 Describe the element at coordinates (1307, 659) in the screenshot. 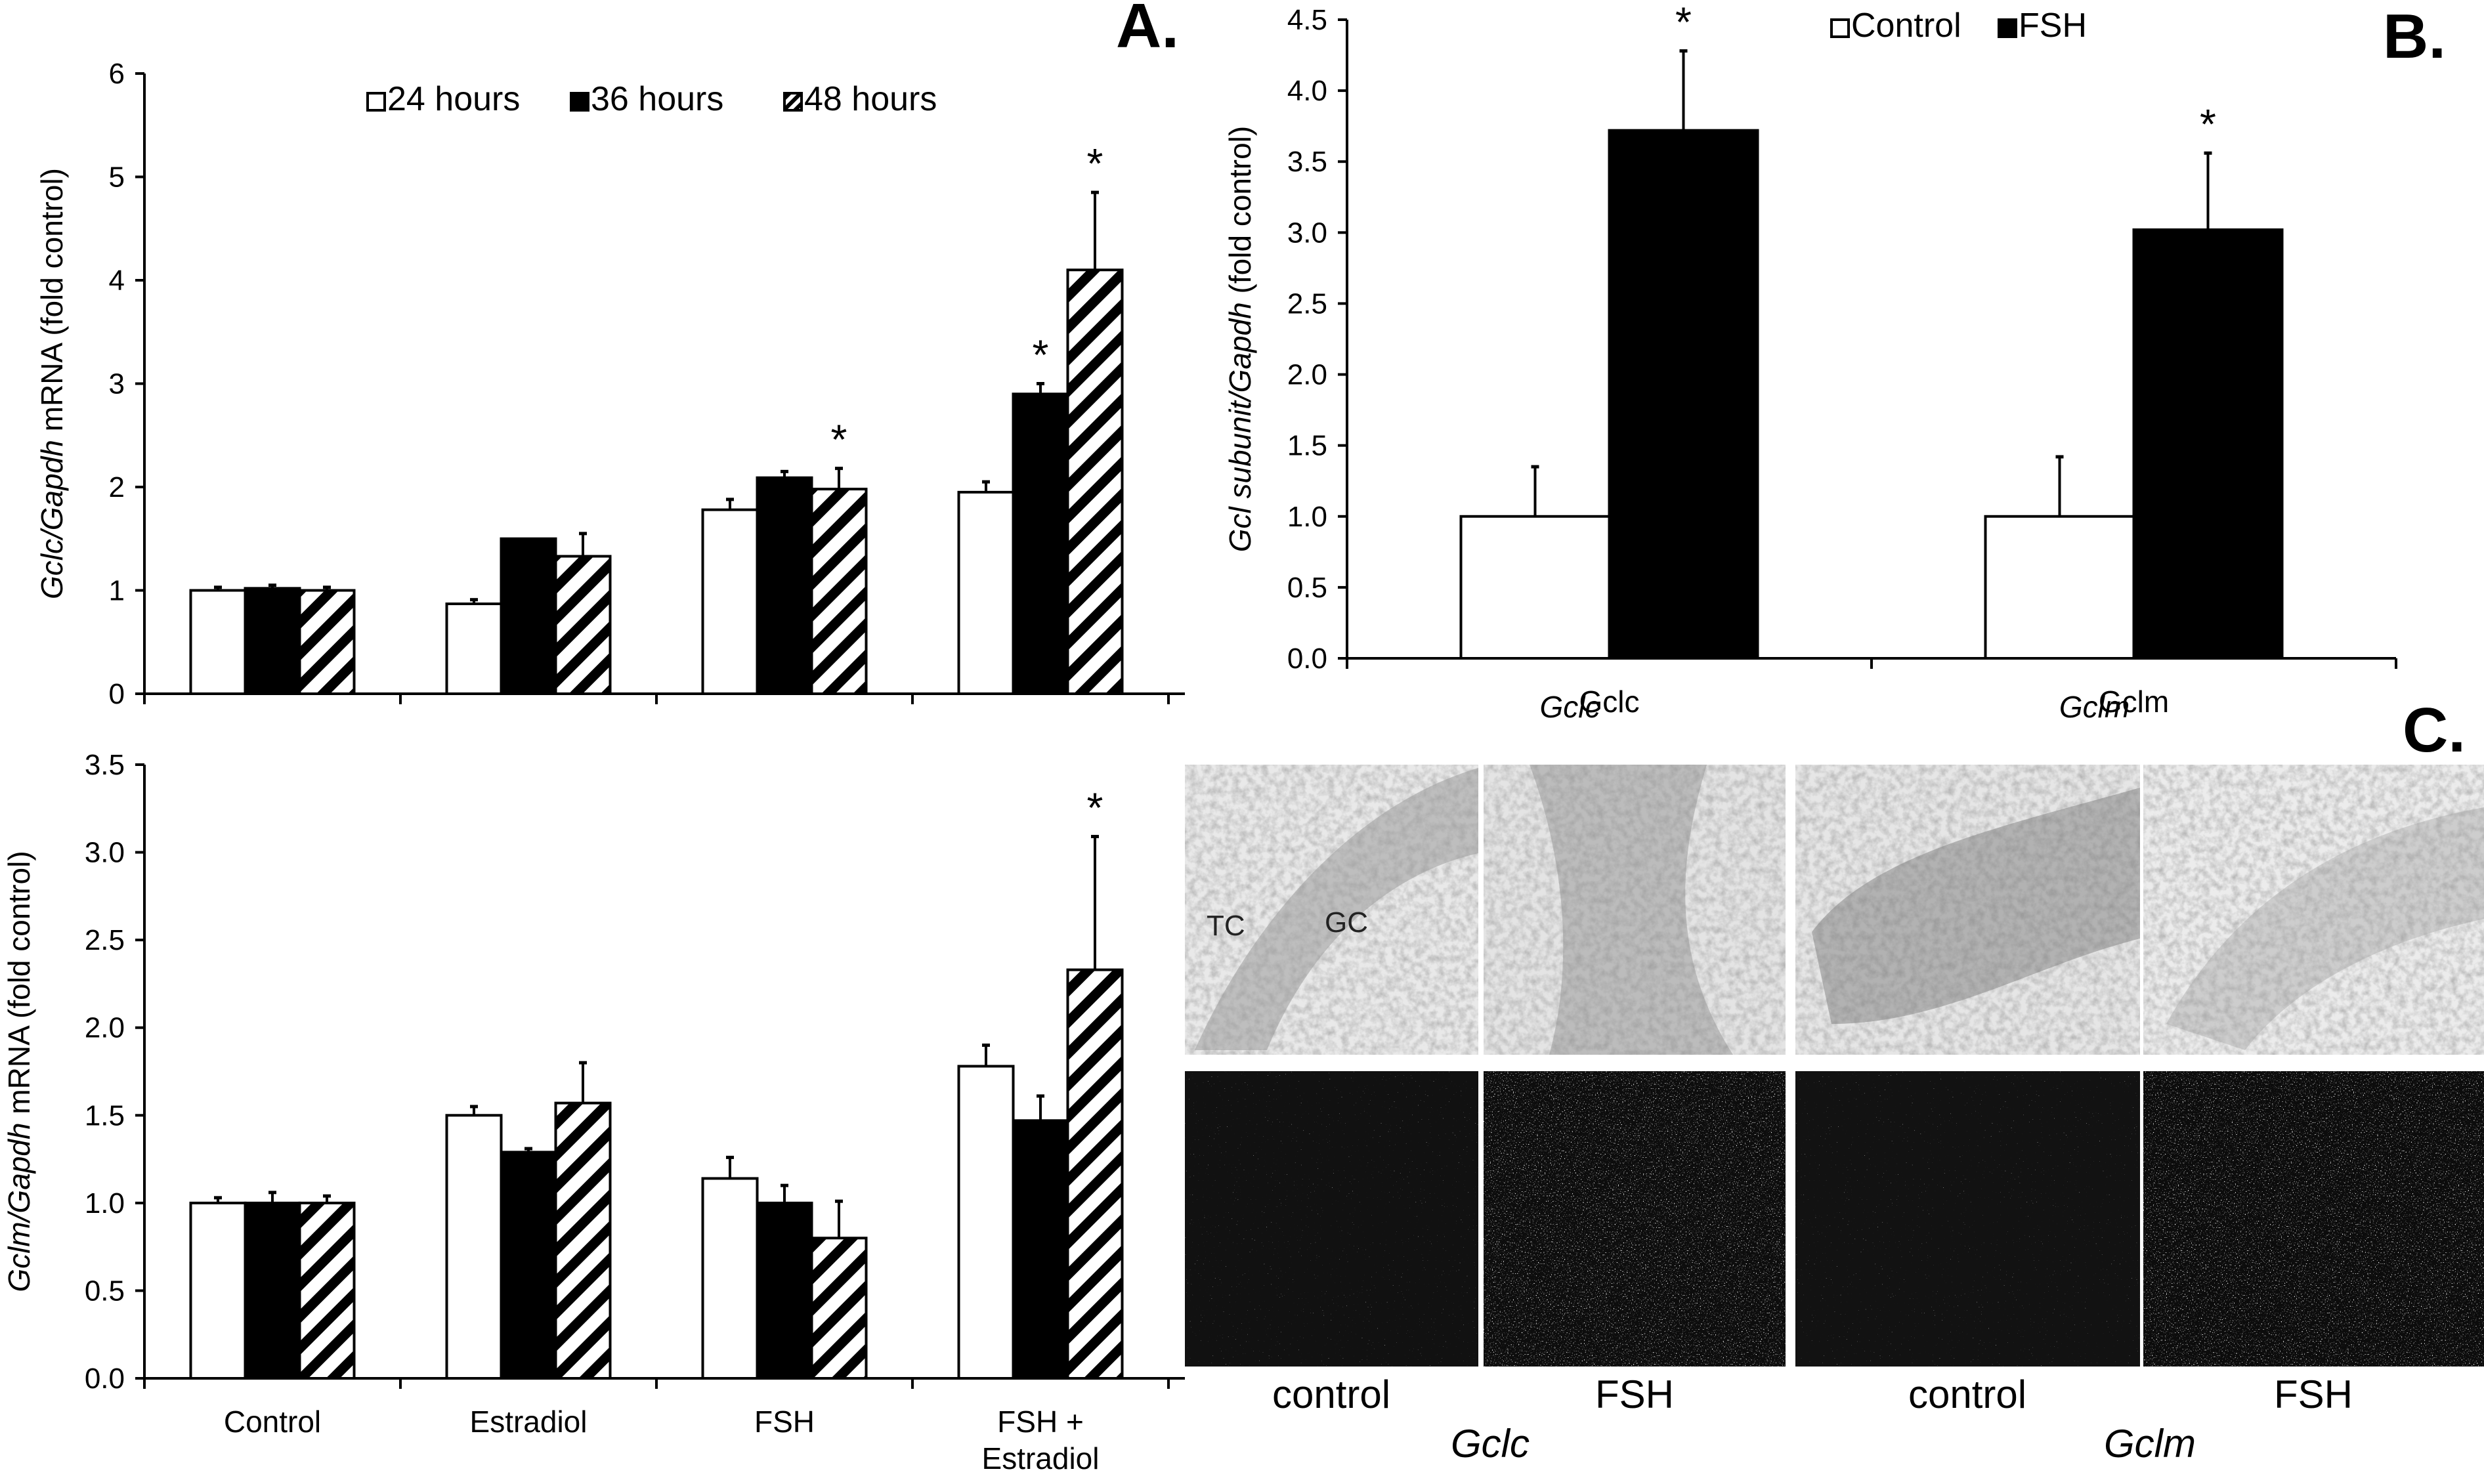

I see `y-tick-label: 0.0` at that location.